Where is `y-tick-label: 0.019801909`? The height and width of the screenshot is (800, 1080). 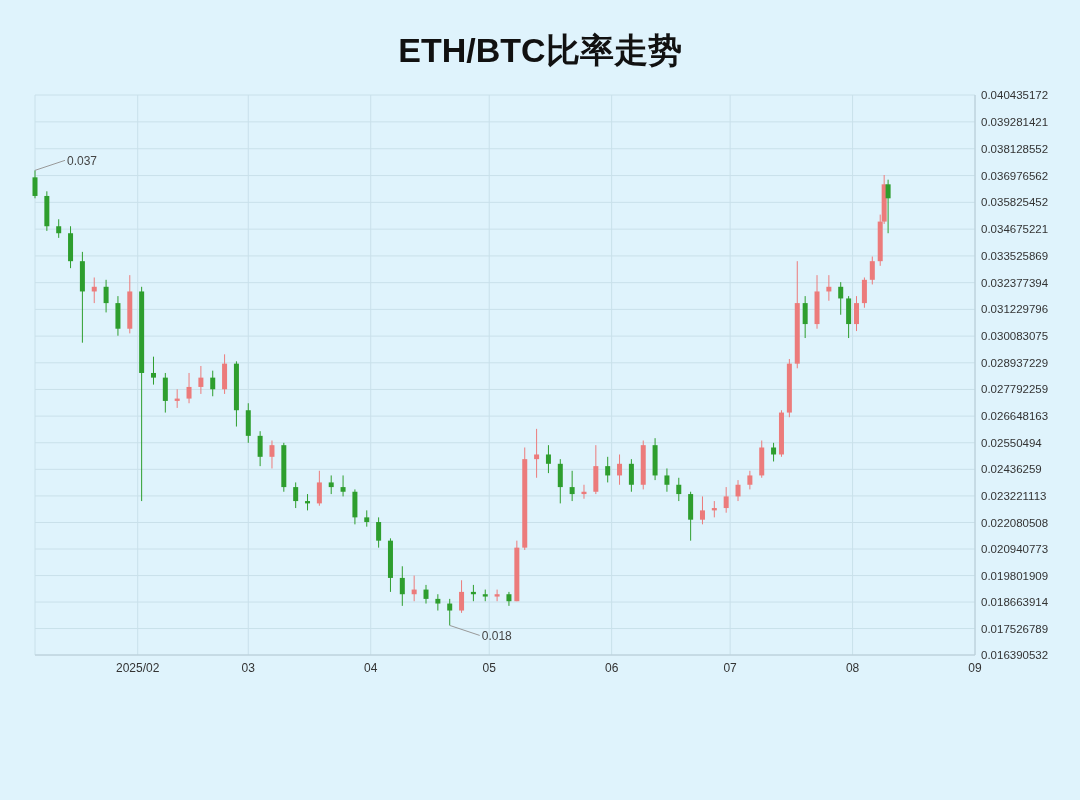
y-tick-label: 0.019801909 is located at coordinates (1015, 575).